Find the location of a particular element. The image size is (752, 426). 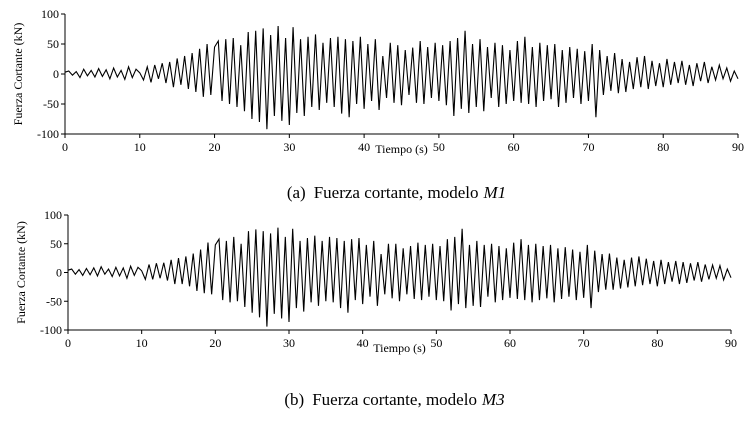

caption-model: M3 is located at coordinates (493, 399).